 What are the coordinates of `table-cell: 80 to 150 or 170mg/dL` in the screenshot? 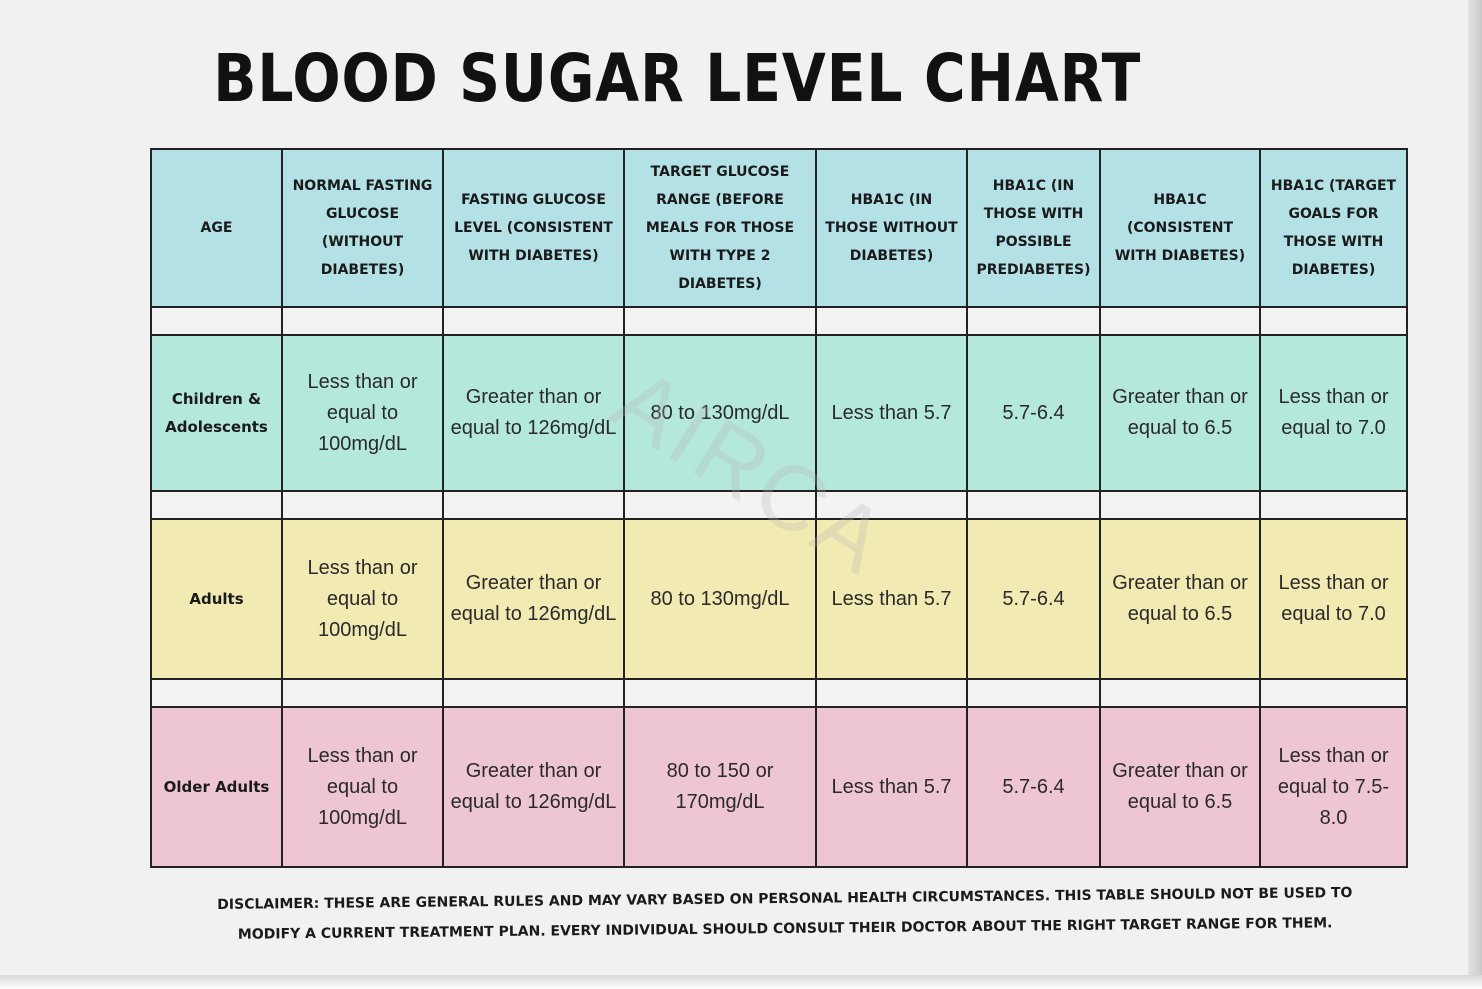 It's located at (721, 787).